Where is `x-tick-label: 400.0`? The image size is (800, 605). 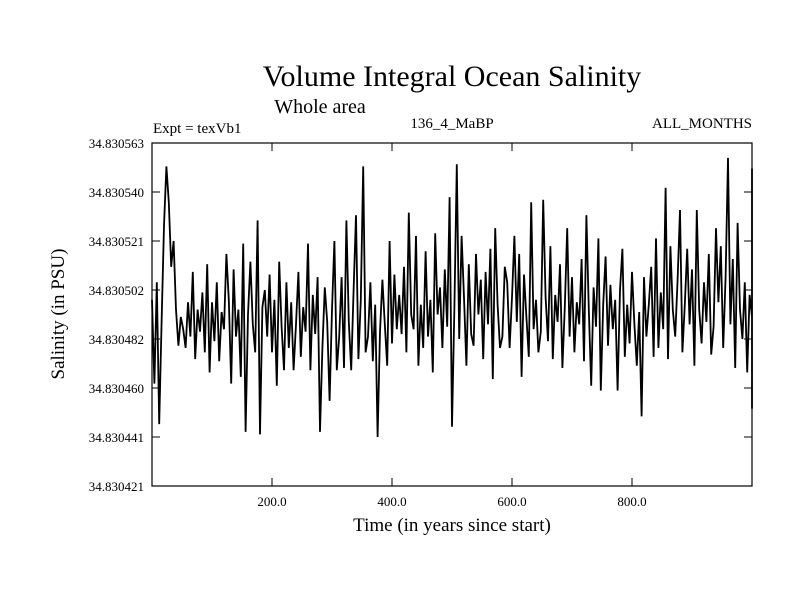
x-tick-label: 400.0 is located at coordinates (391, 501).